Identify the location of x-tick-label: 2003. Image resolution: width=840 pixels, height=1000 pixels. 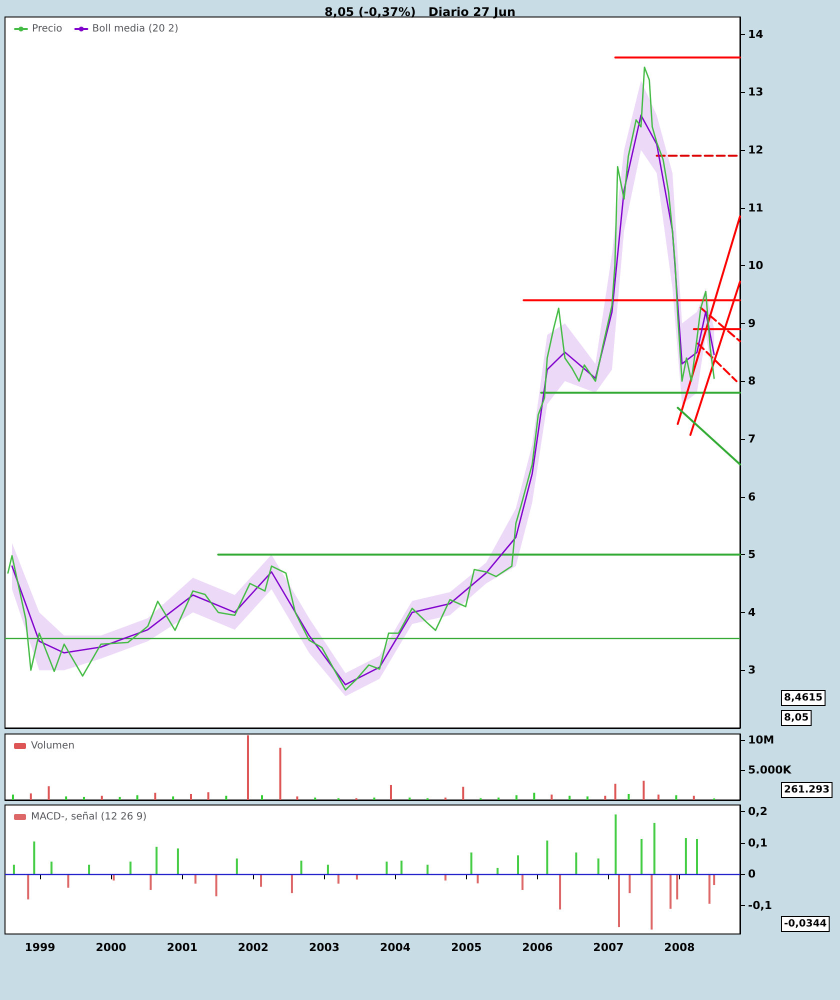
(324, 947).